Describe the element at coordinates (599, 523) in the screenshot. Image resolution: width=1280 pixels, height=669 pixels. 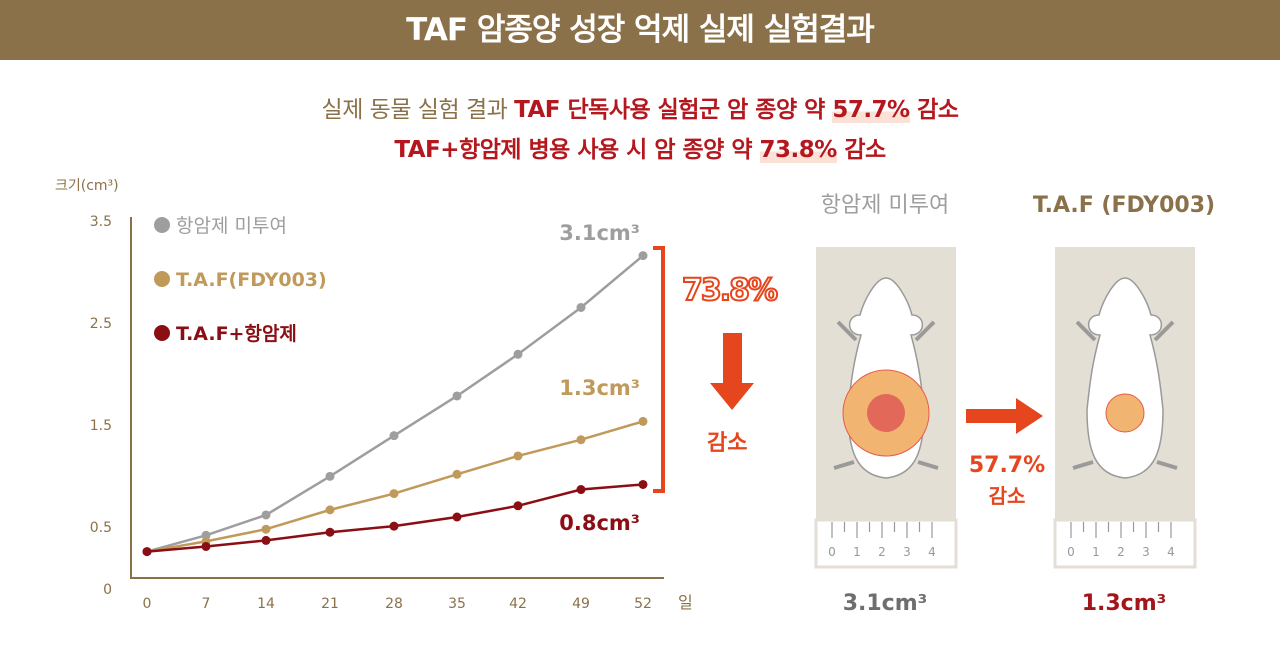
I see `end-value-label: 0.8cm³` at that location.